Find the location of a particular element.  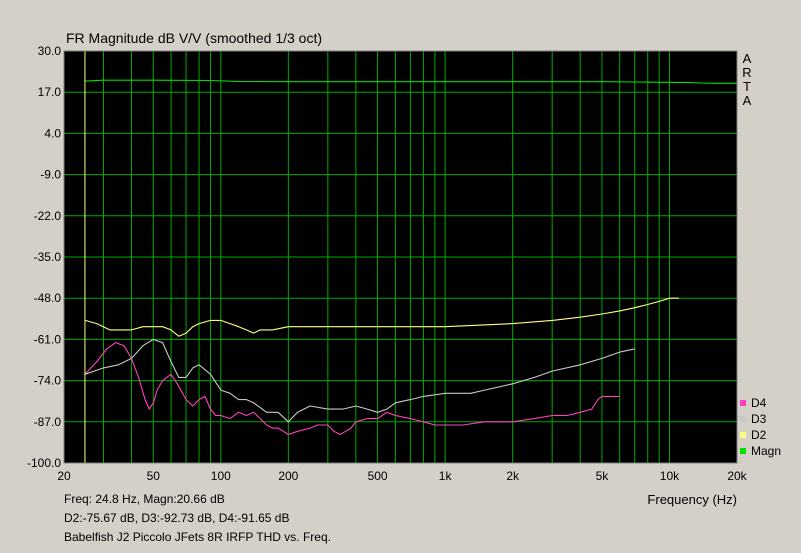

legend: D4 D3 D2 Magn is located at coordinates (760, 427).